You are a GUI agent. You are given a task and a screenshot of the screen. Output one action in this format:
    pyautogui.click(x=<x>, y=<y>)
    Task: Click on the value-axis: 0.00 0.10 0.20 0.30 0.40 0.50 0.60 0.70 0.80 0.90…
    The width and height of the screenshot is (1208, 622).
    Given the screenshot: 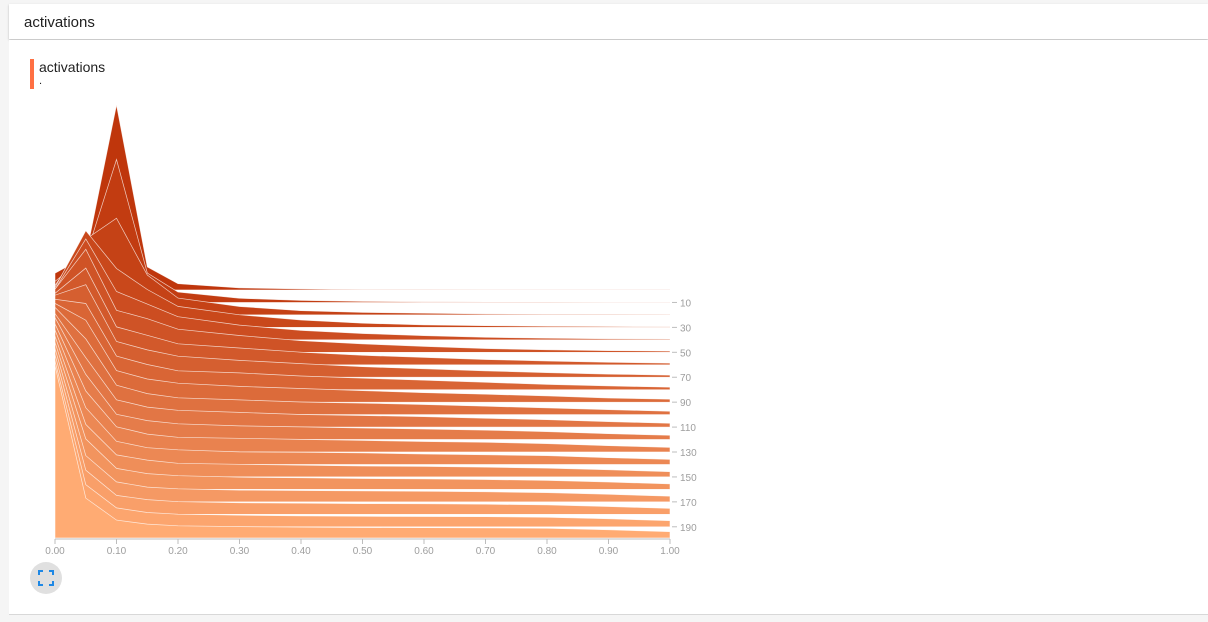 What is the action you would take?
    pyautogui.click(x=362, y=547)
    